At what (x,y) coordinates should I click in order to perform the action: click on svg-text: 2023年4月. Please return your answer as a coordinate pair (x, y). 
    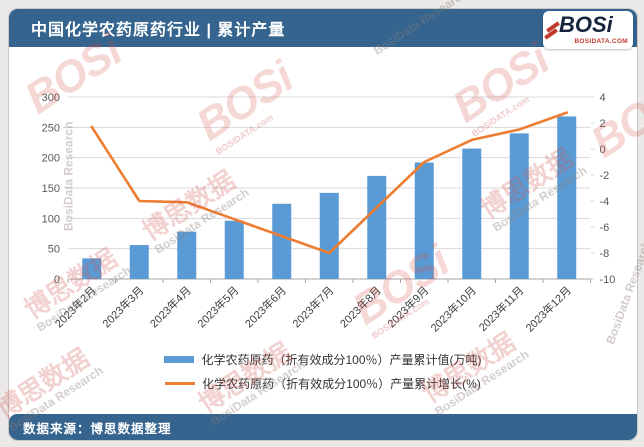
    Looking at the image, I should click on (170, 306).